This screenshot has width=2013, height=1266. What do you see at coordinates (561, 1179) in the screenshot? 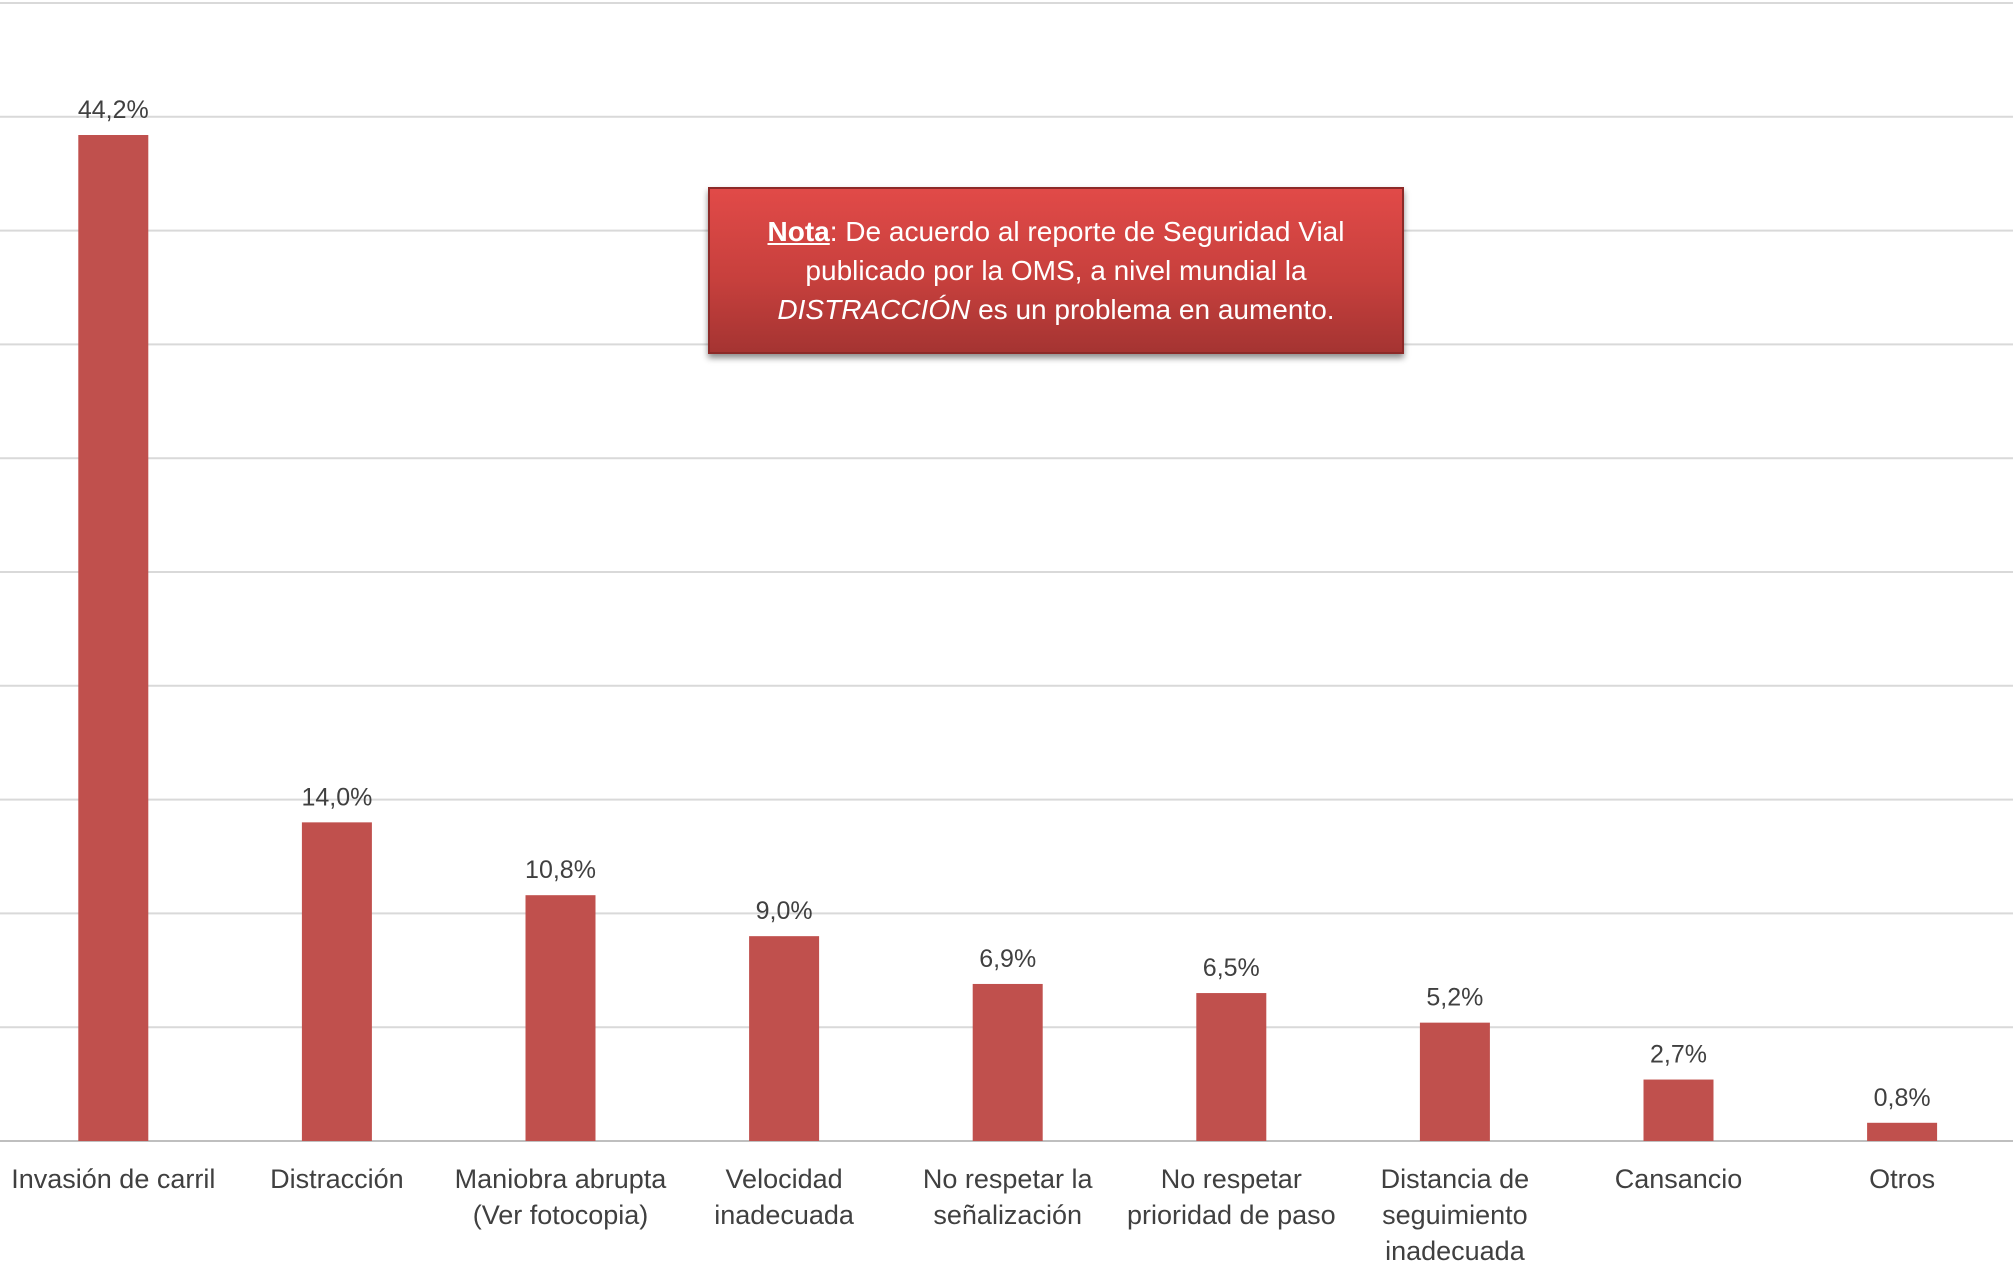
I see `category-label-line: Maniobra abrupta` at bounding box center [561, 1179].